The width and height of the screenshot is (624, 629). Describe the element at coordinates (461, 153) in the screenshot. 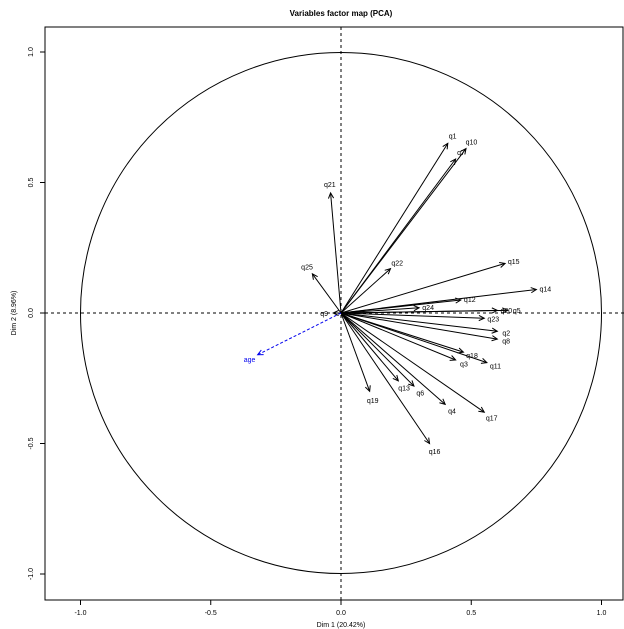

I see `label-q7: q7` at that location.